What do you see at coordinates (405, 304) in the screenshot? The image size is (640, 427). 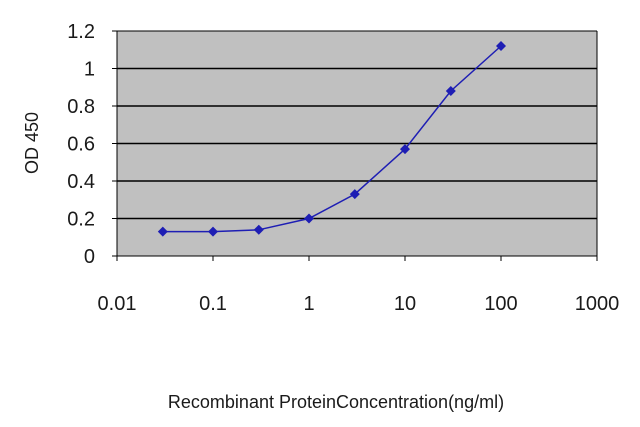 I see `x-tick-label-3: 10` at bounding box center [405, 304].